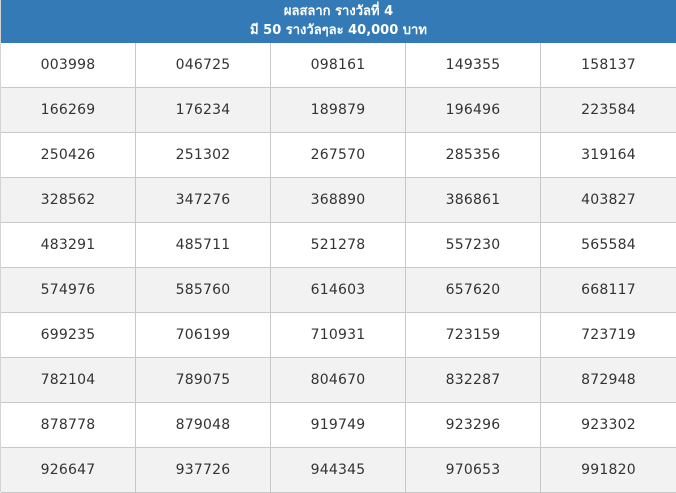 The width and height of the screenshot is (676, 493). What do you see at coordinates (473, 470) in the screenshot?
I see `prize-number-cell: 970653` at bounding box center [473, 470].